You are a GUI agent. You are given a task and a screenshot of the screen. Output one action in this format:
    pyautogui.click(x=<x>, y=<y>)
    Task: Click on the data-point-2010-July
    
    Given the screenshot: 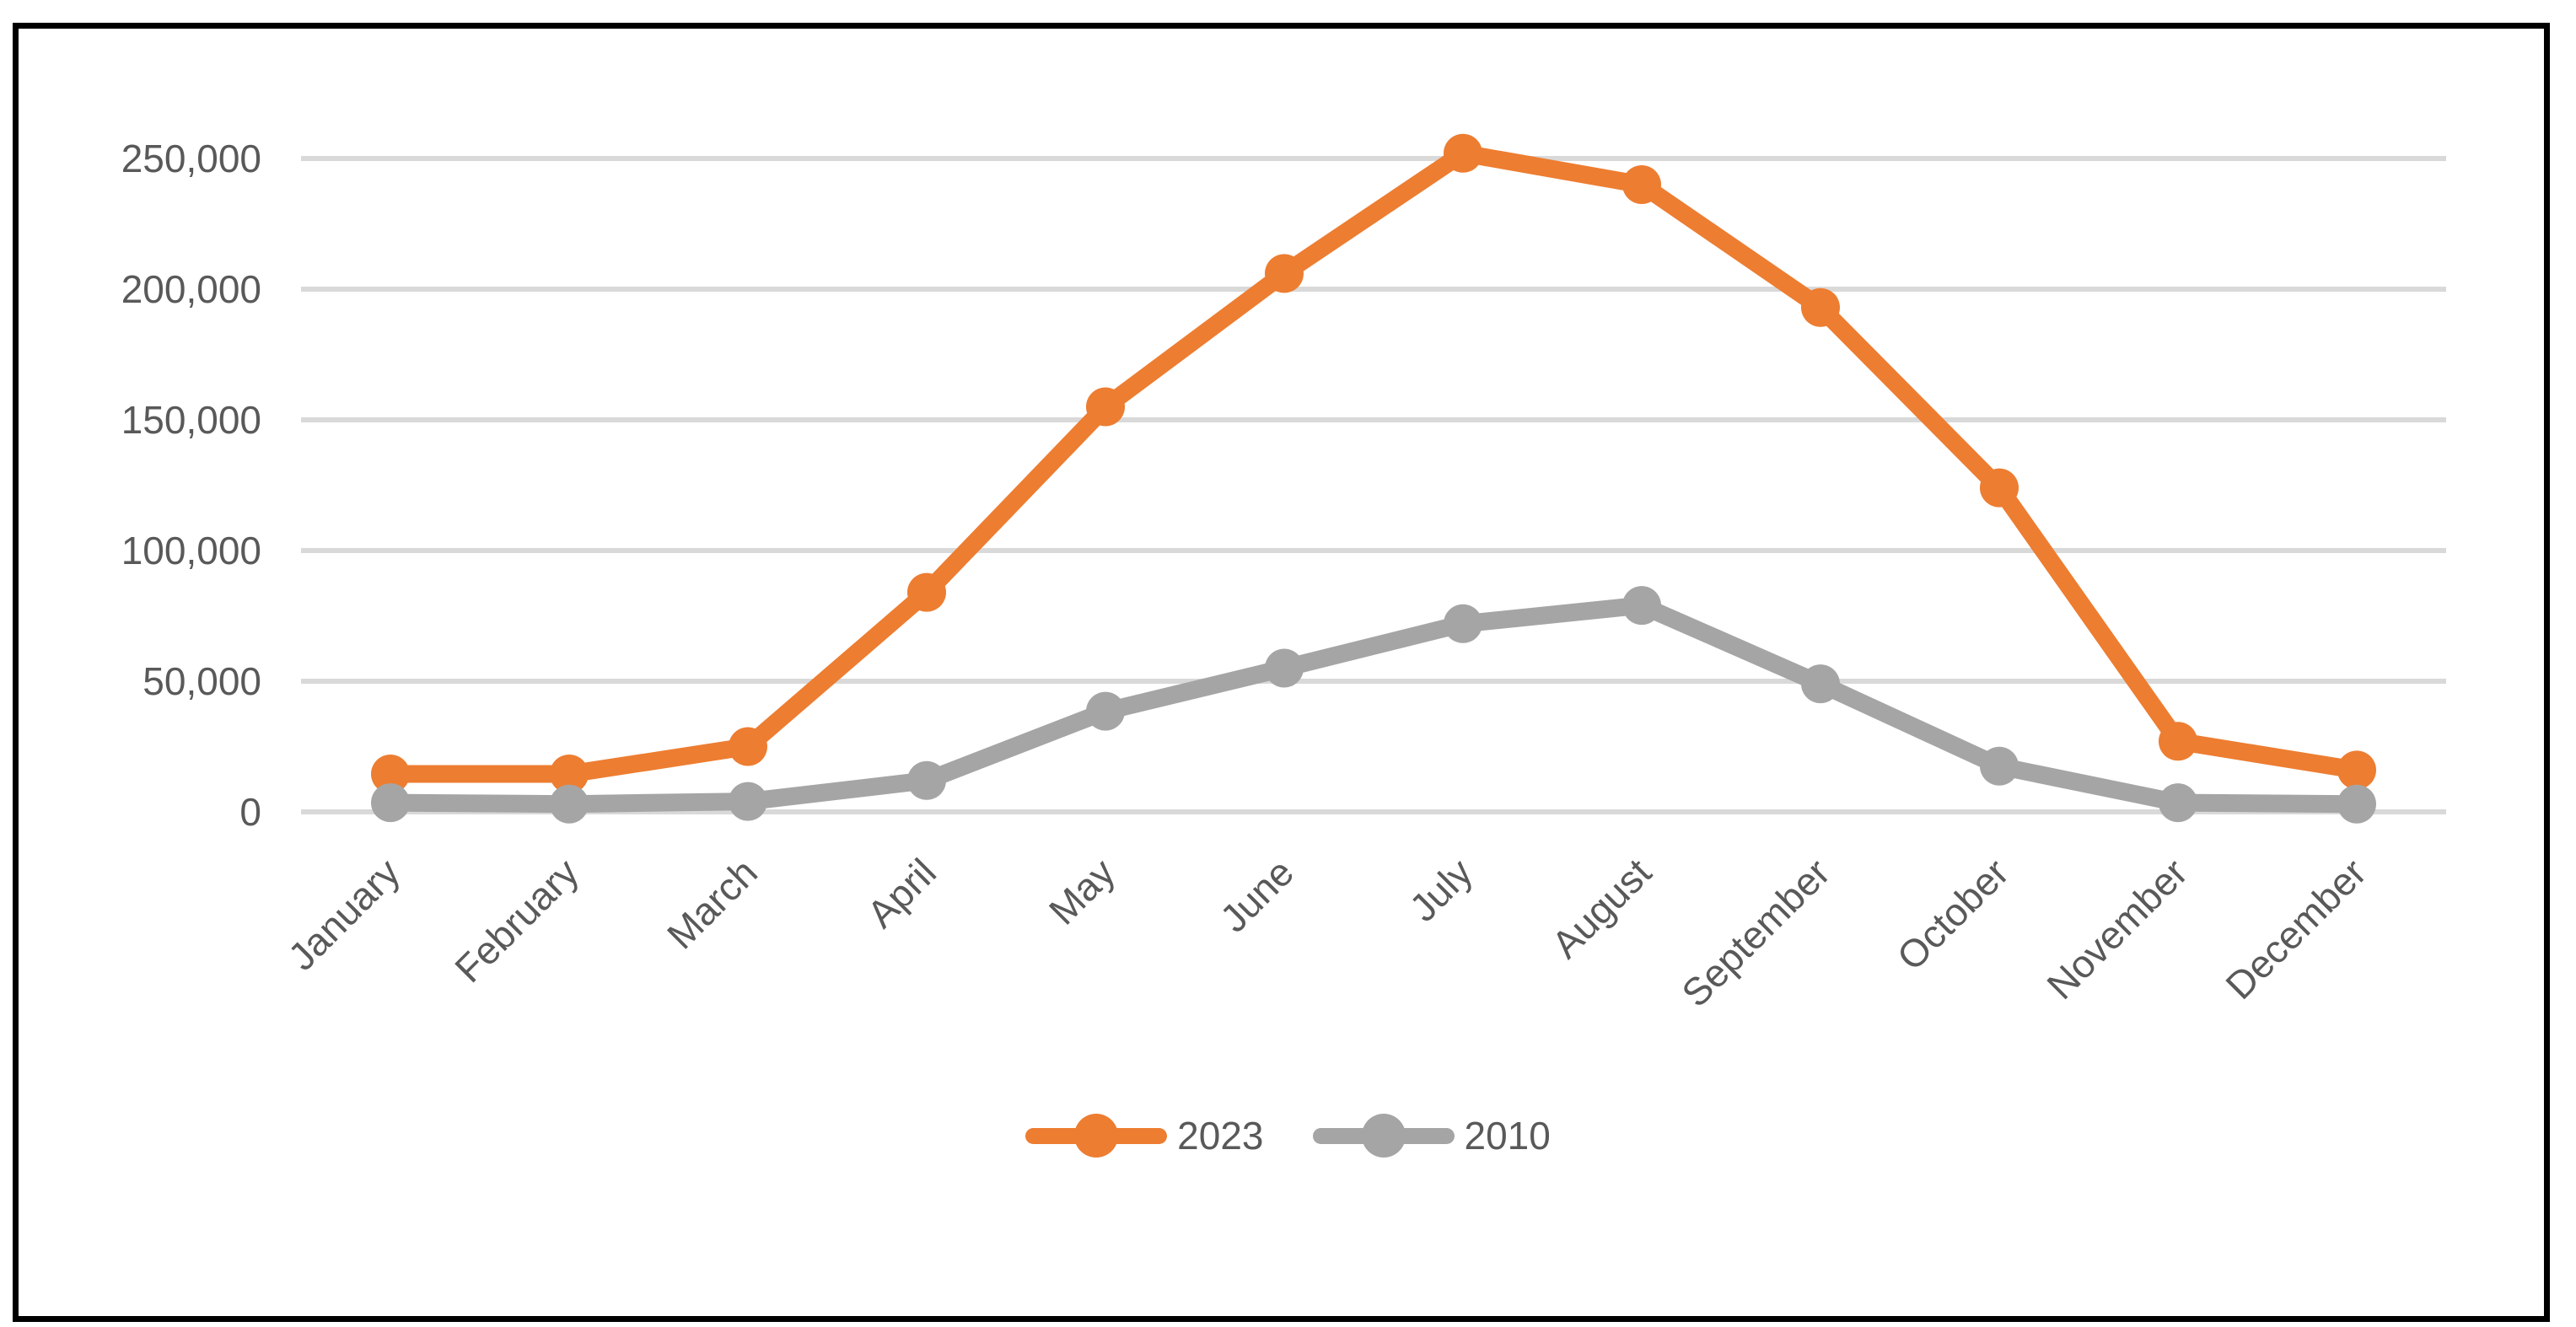 What is the action you would take?
    pyautogui.click(x=1463, y=623)
    